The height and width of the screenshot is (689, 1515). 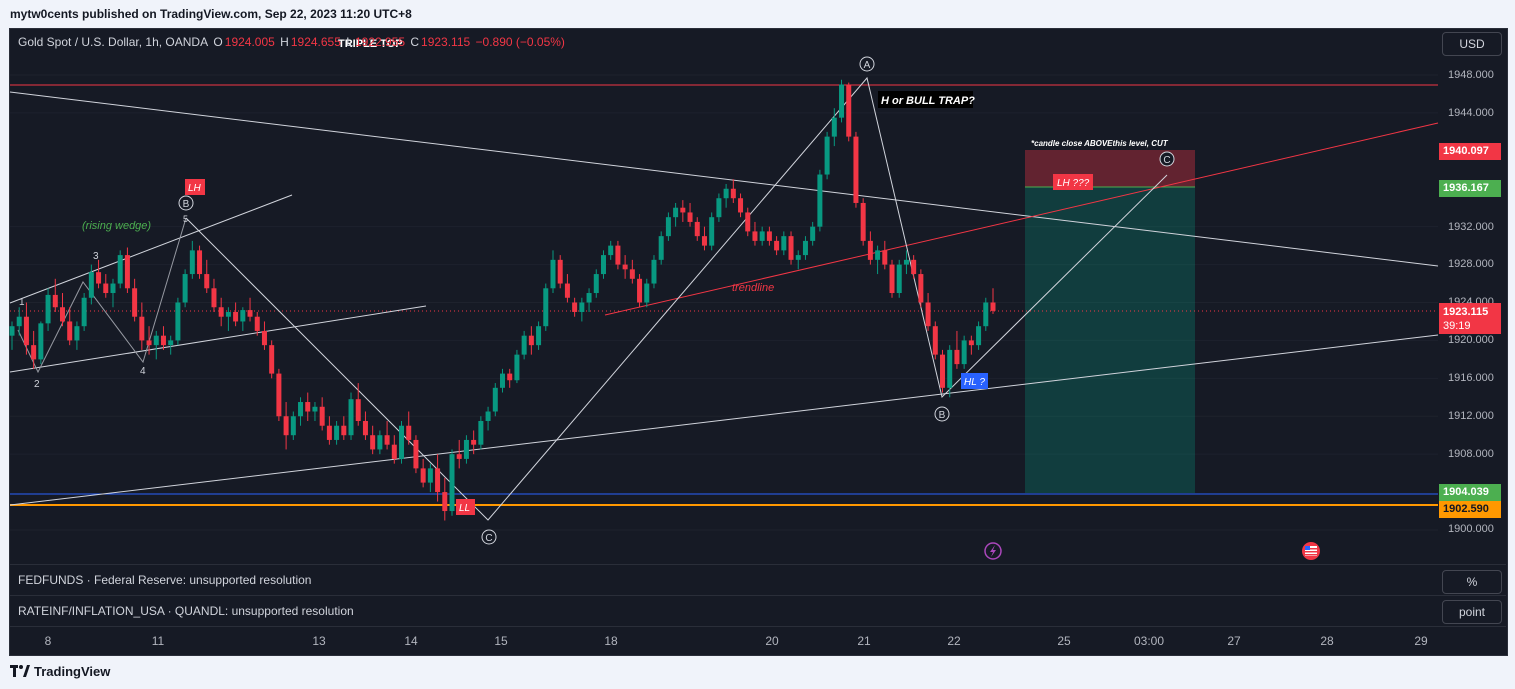 What do you see at coordinates (218, 339) in the screenshot?
I see `wedge-lower-line` at bounding box center [218, 339].